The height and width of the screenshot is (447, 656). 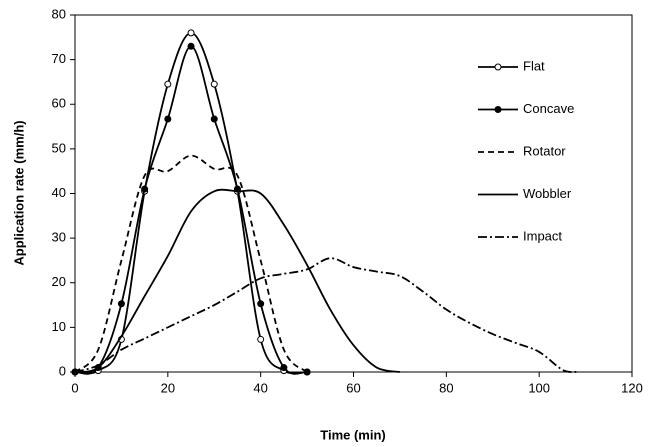 What do you see at coordinates (62, 370) in the screenshot?
I see `y-tick-label: 0` at bounding box center [62, 370].